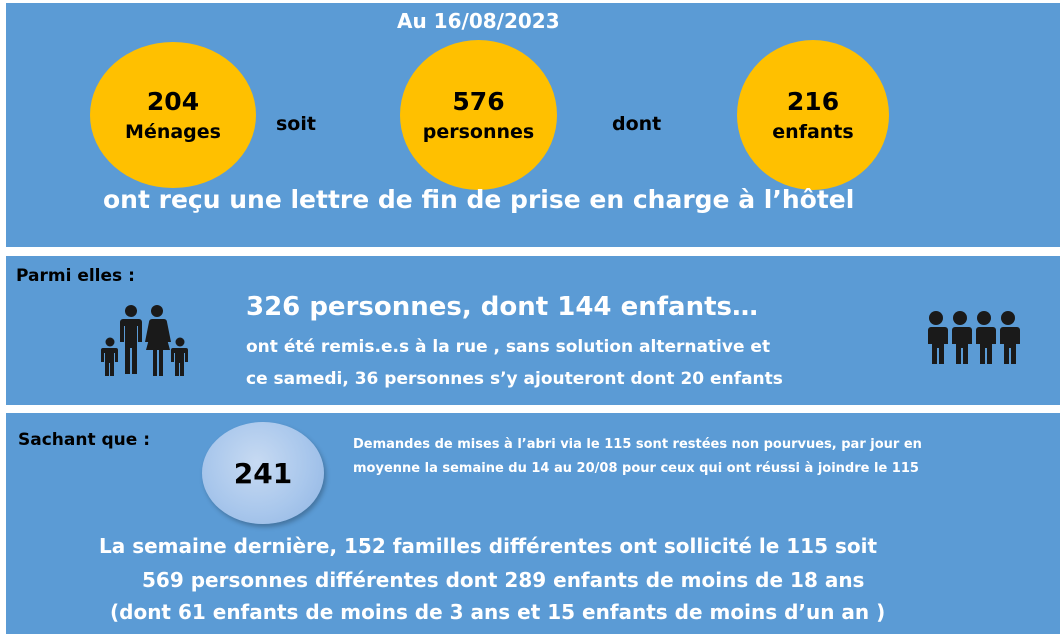 The width and height of the screenshot is (1064, 636). I want to click on connector-dont: dont, so click(637, 124).